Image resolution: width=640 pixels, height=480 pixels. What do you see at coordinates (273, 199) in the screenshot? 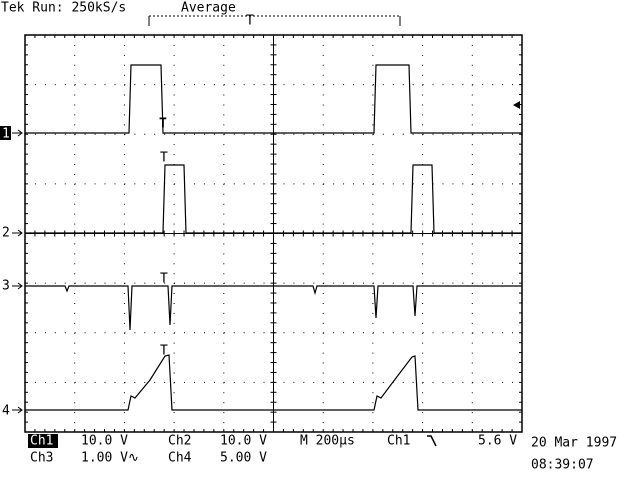
I see `ch2-waveform` at bounding box center [273, 199].